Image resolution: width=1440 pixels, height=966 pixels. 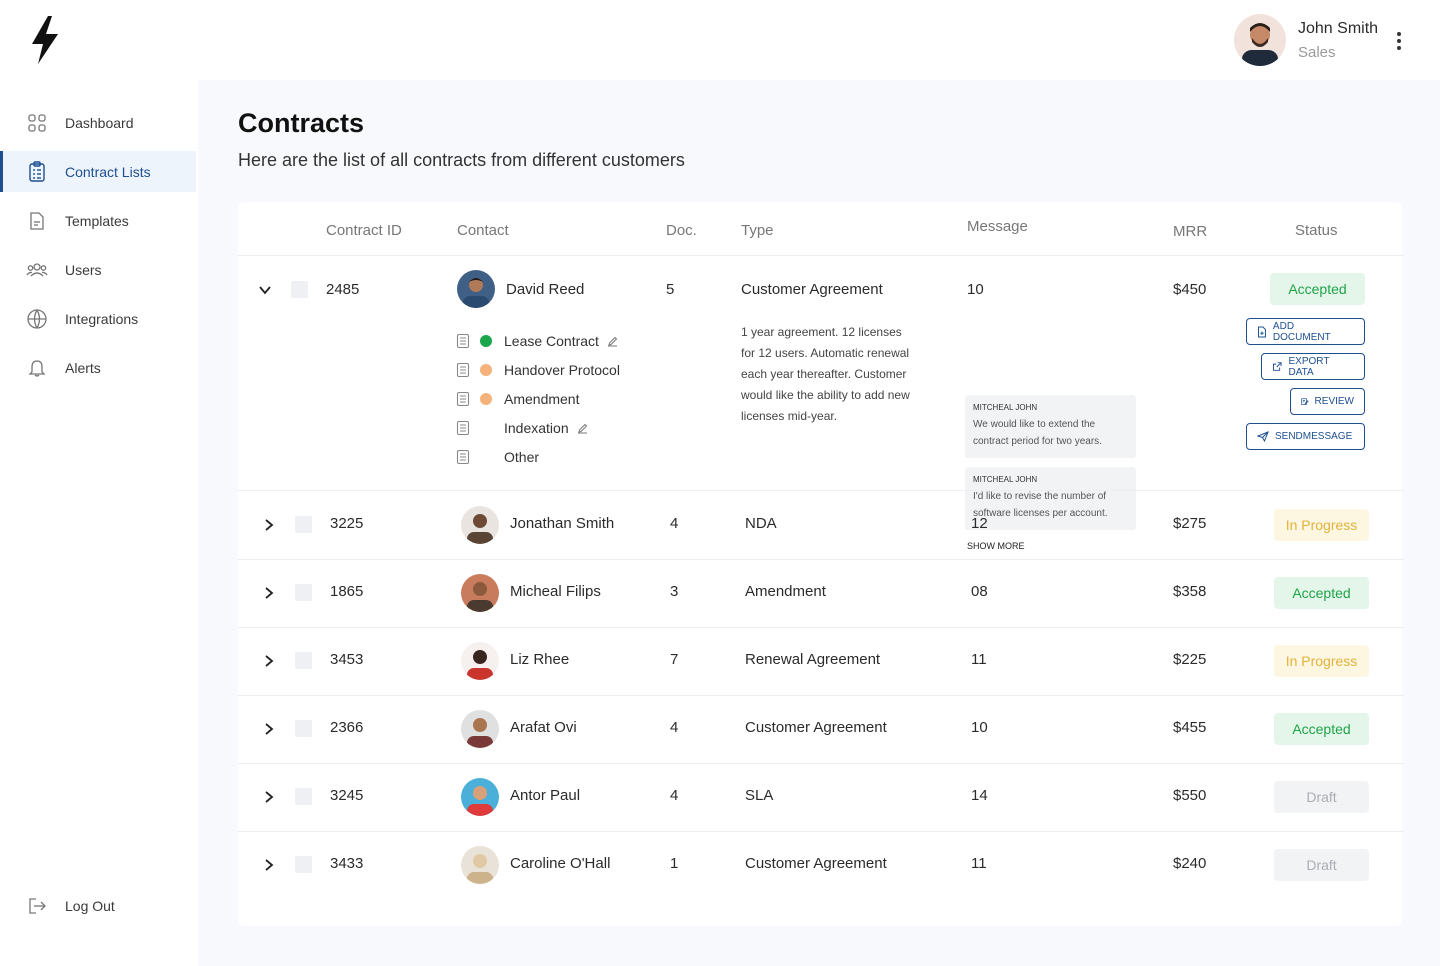 What do you see at coordinates (543, 727) in the screenshot?
I see `contact-name: Arafat Ovi` at bounding box center [543, 727].